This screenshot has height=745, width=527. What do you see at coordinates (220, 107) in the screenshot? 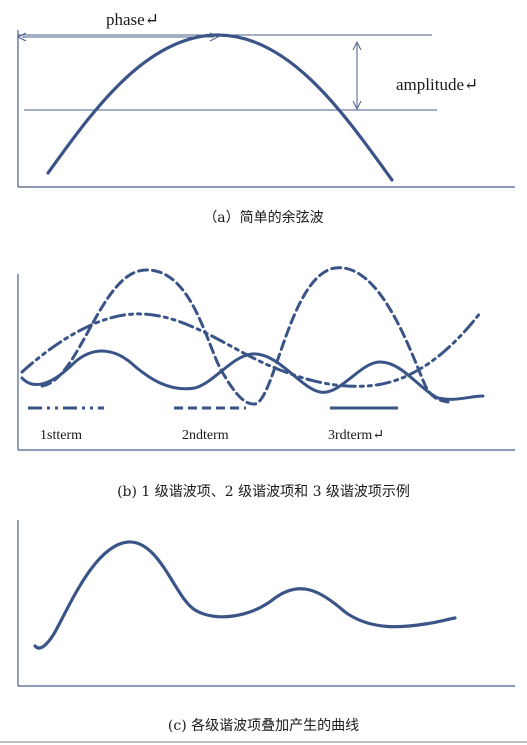
I see `cosine-curve` at bounding box center [220, 107].